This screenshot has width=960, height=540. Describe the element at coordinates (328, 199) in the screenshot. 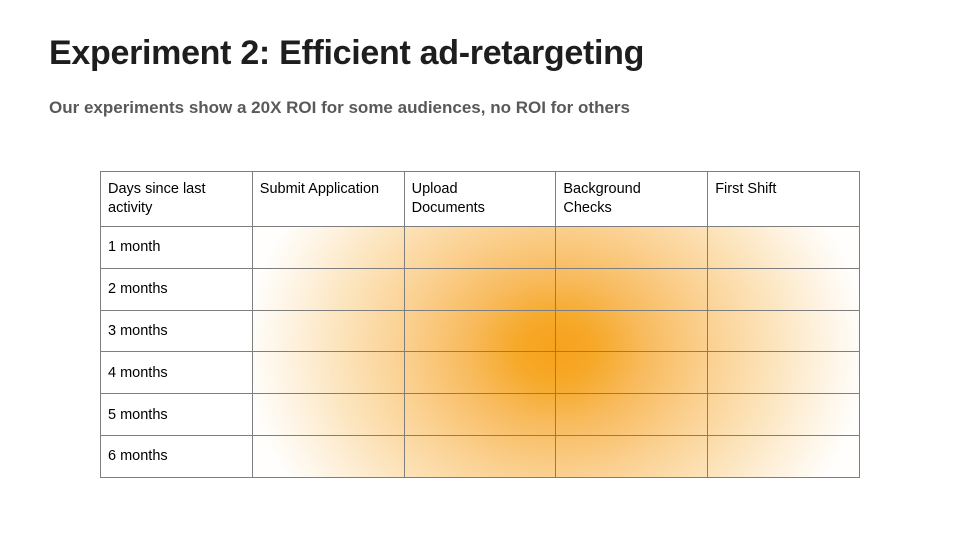

I see `column-header-submit-application: Submit Application` at that location.